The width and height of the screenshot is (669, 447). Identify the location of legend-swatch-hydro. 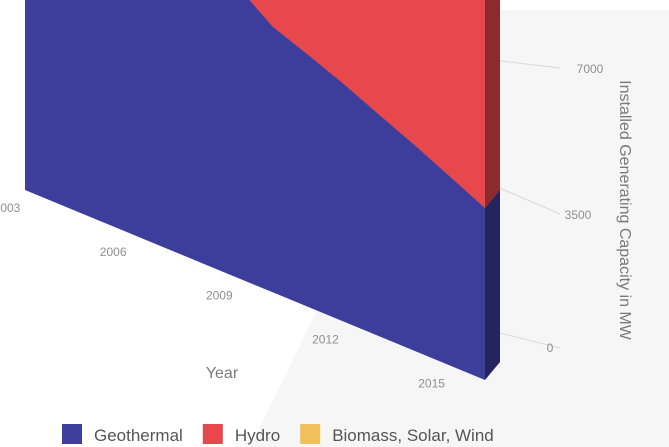
(212, 434).